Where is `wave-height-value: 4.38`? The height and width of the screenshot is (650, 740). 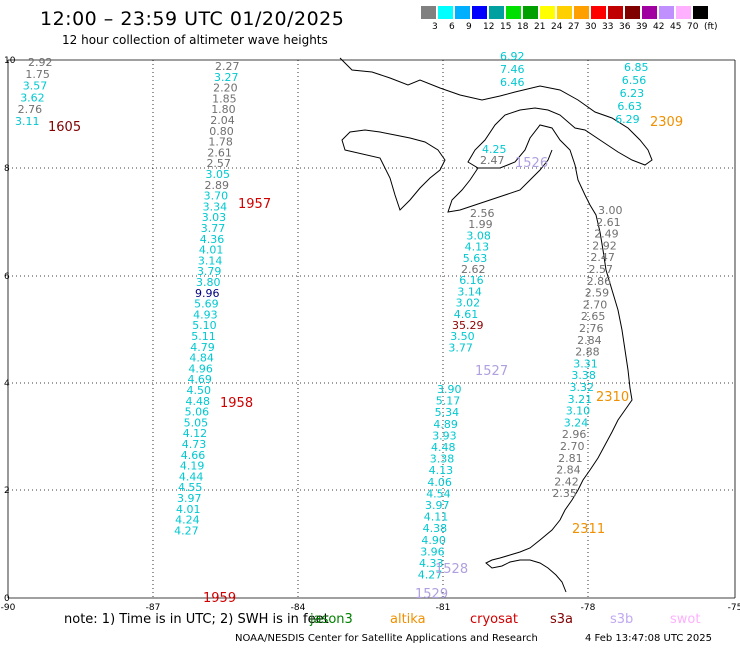 wave-height-value: 4.38 is located at coordinates (435, 528).